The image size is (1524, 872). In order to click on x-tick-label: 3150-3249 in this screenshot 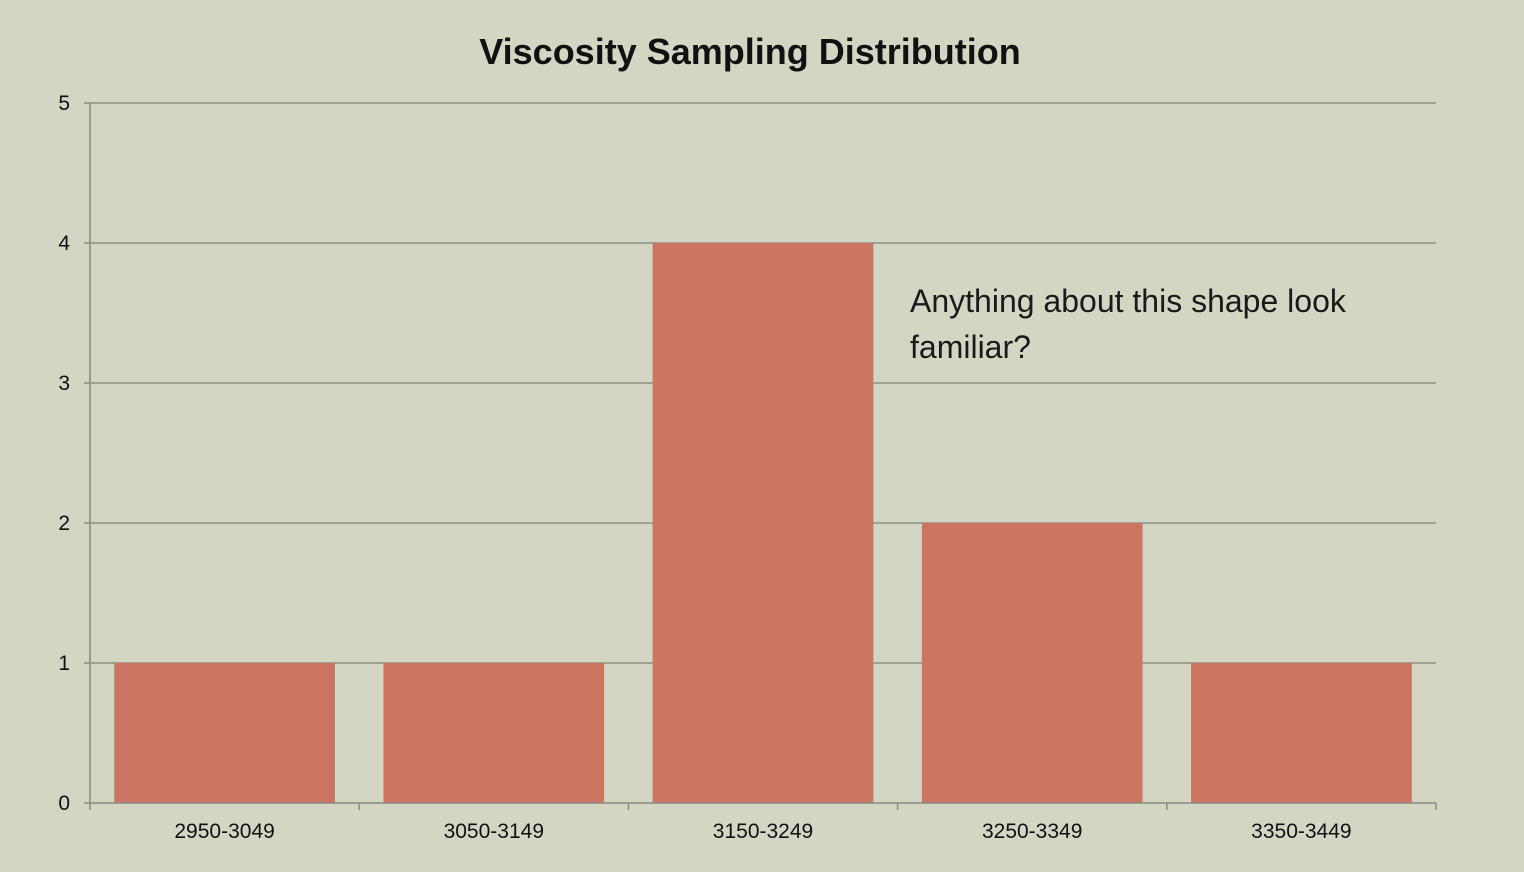, I will do `click(763, 831)`.